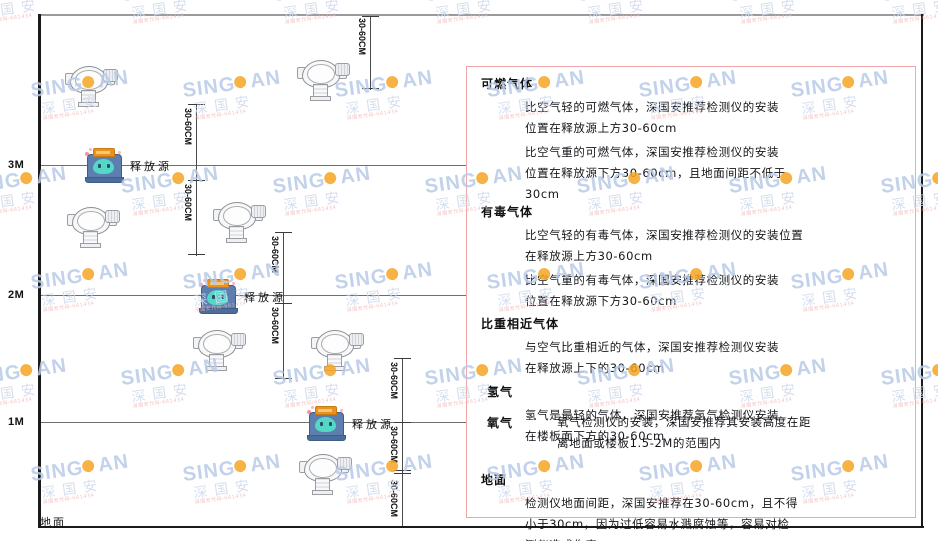 This screenshot has height=541, width=938. Describe the element at coordinates (53, 522) in the screenshot. I see `ground-label: 地面` at that location.